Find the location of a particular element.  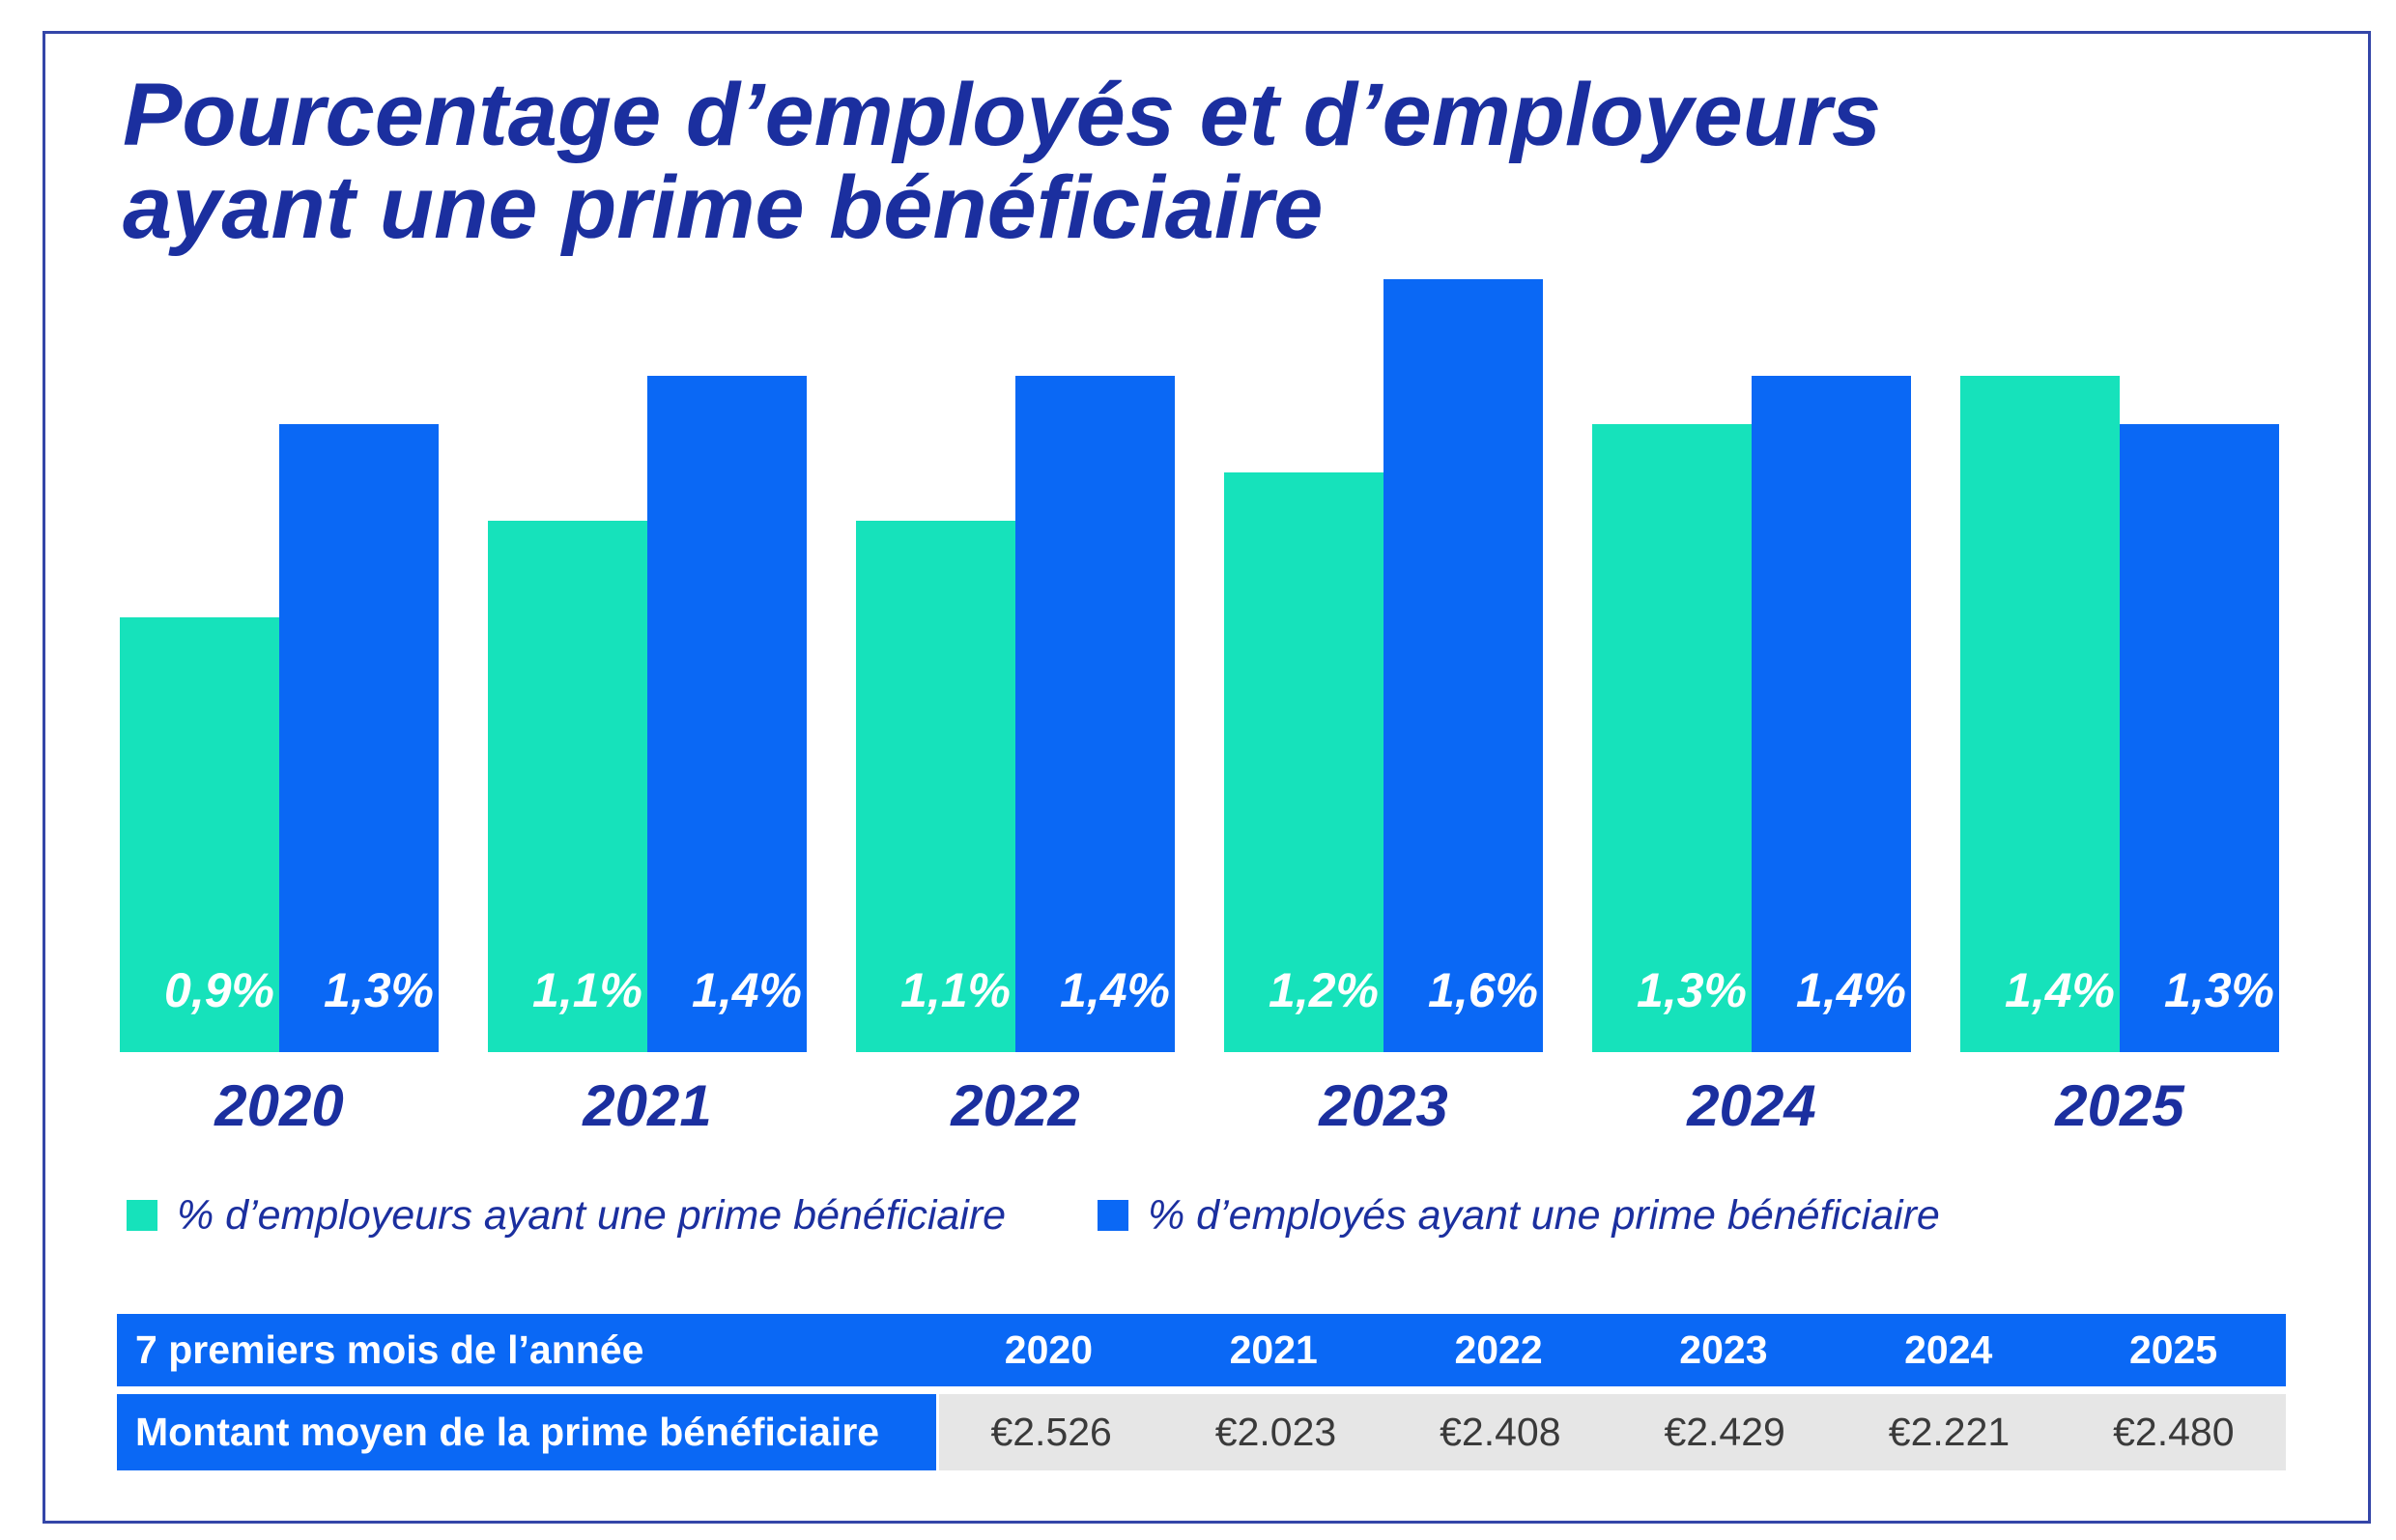

bar-employers-2025 is located at coordinates (2040, 714).